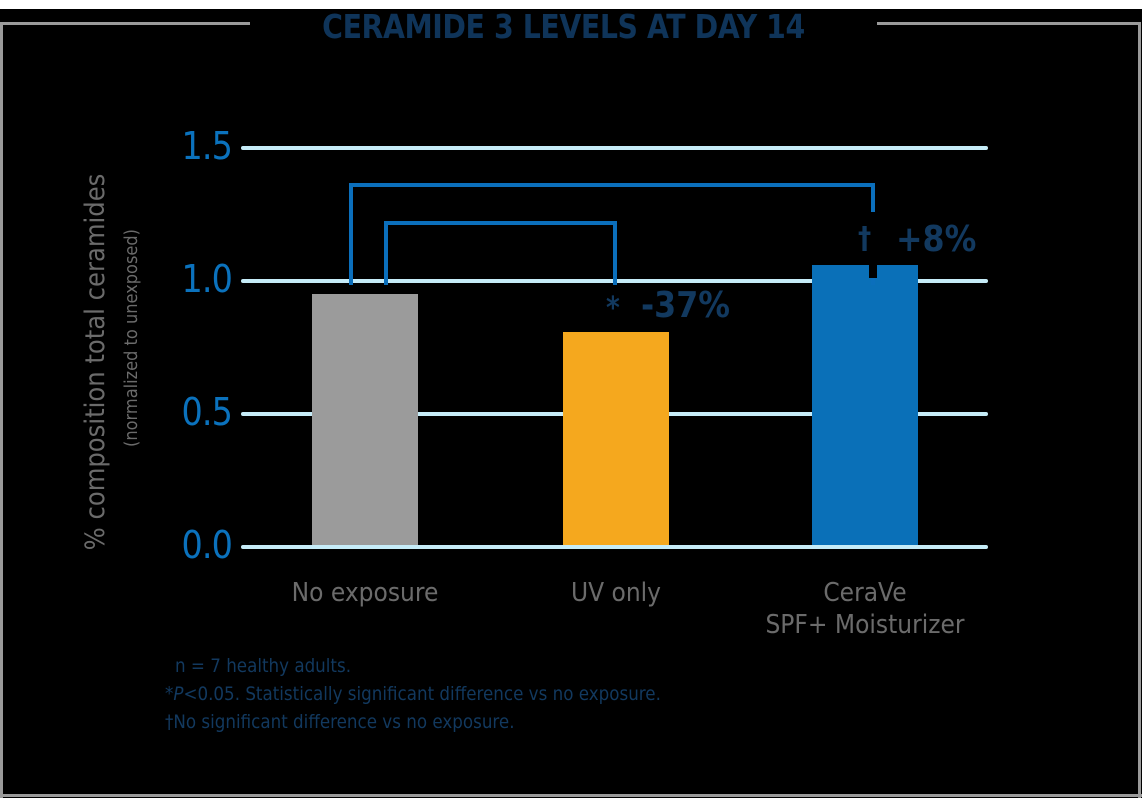  Describe the element at coordinates (1009, 23) in the screenshot. I see `frame-top-right` at that location.